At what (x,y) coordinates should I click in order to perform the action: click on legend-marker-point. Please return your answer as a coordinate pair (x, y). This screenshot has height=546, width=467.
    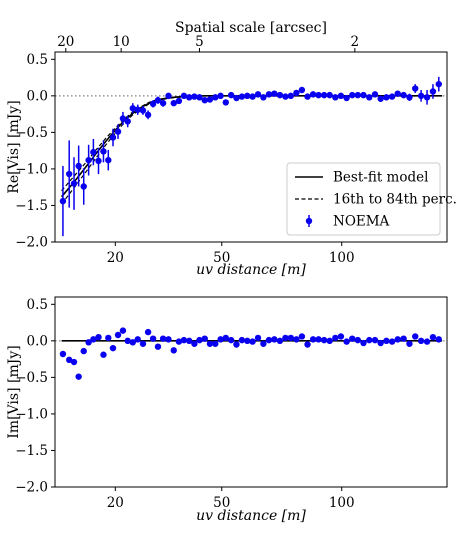
    Looking at the image, I should click on (309, 221).